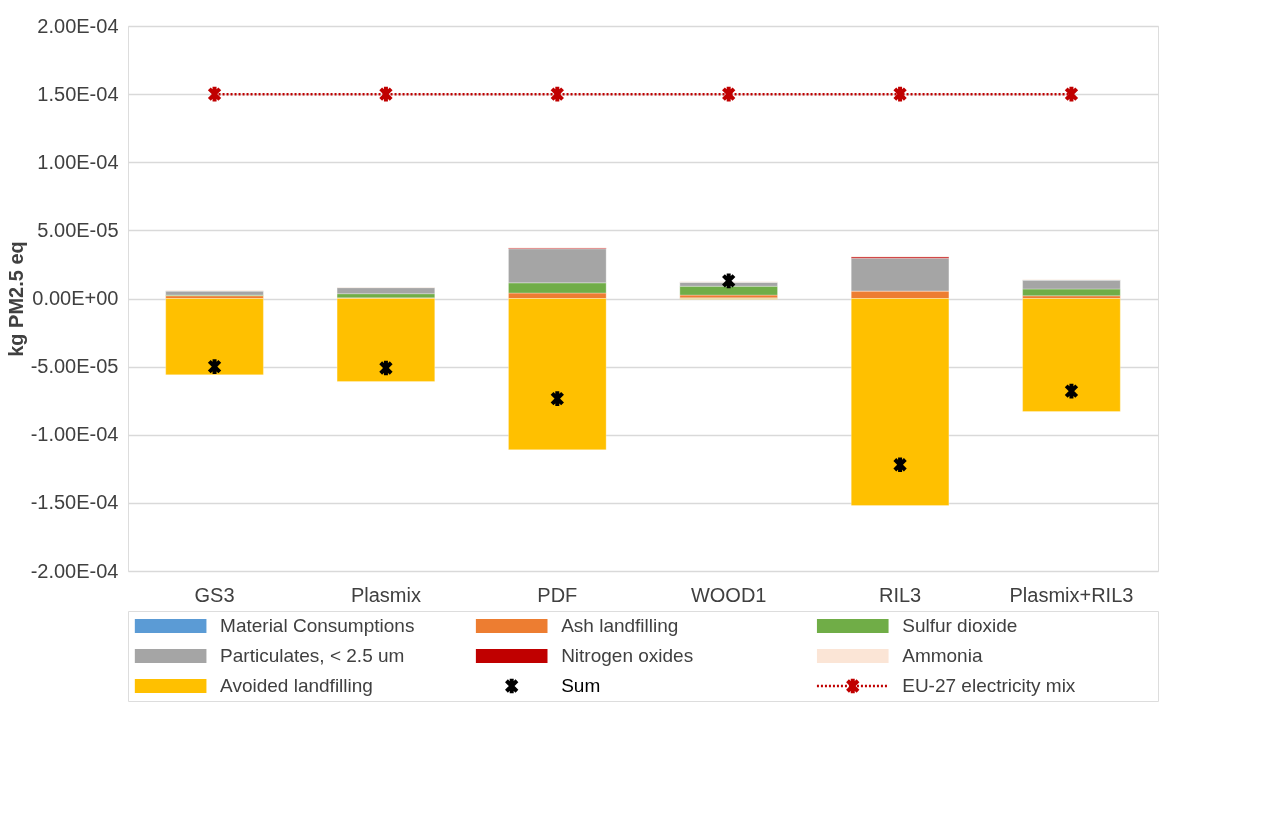 This screenshot has height=837, width=1284. What do you see at coordinates (78, 93) in the screenshot?
I see `y-tick-label: 1.50E-04` at bounding box center [78, 93].